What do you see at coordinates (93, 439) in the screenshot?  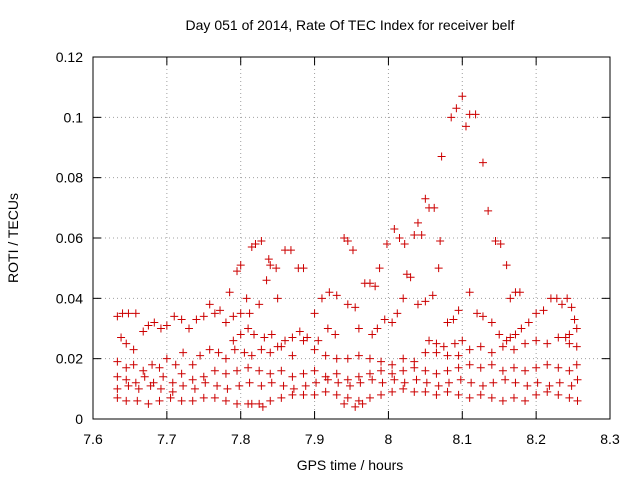 I see `x-tick-label: 7.6` at bounding box center [93, 439].